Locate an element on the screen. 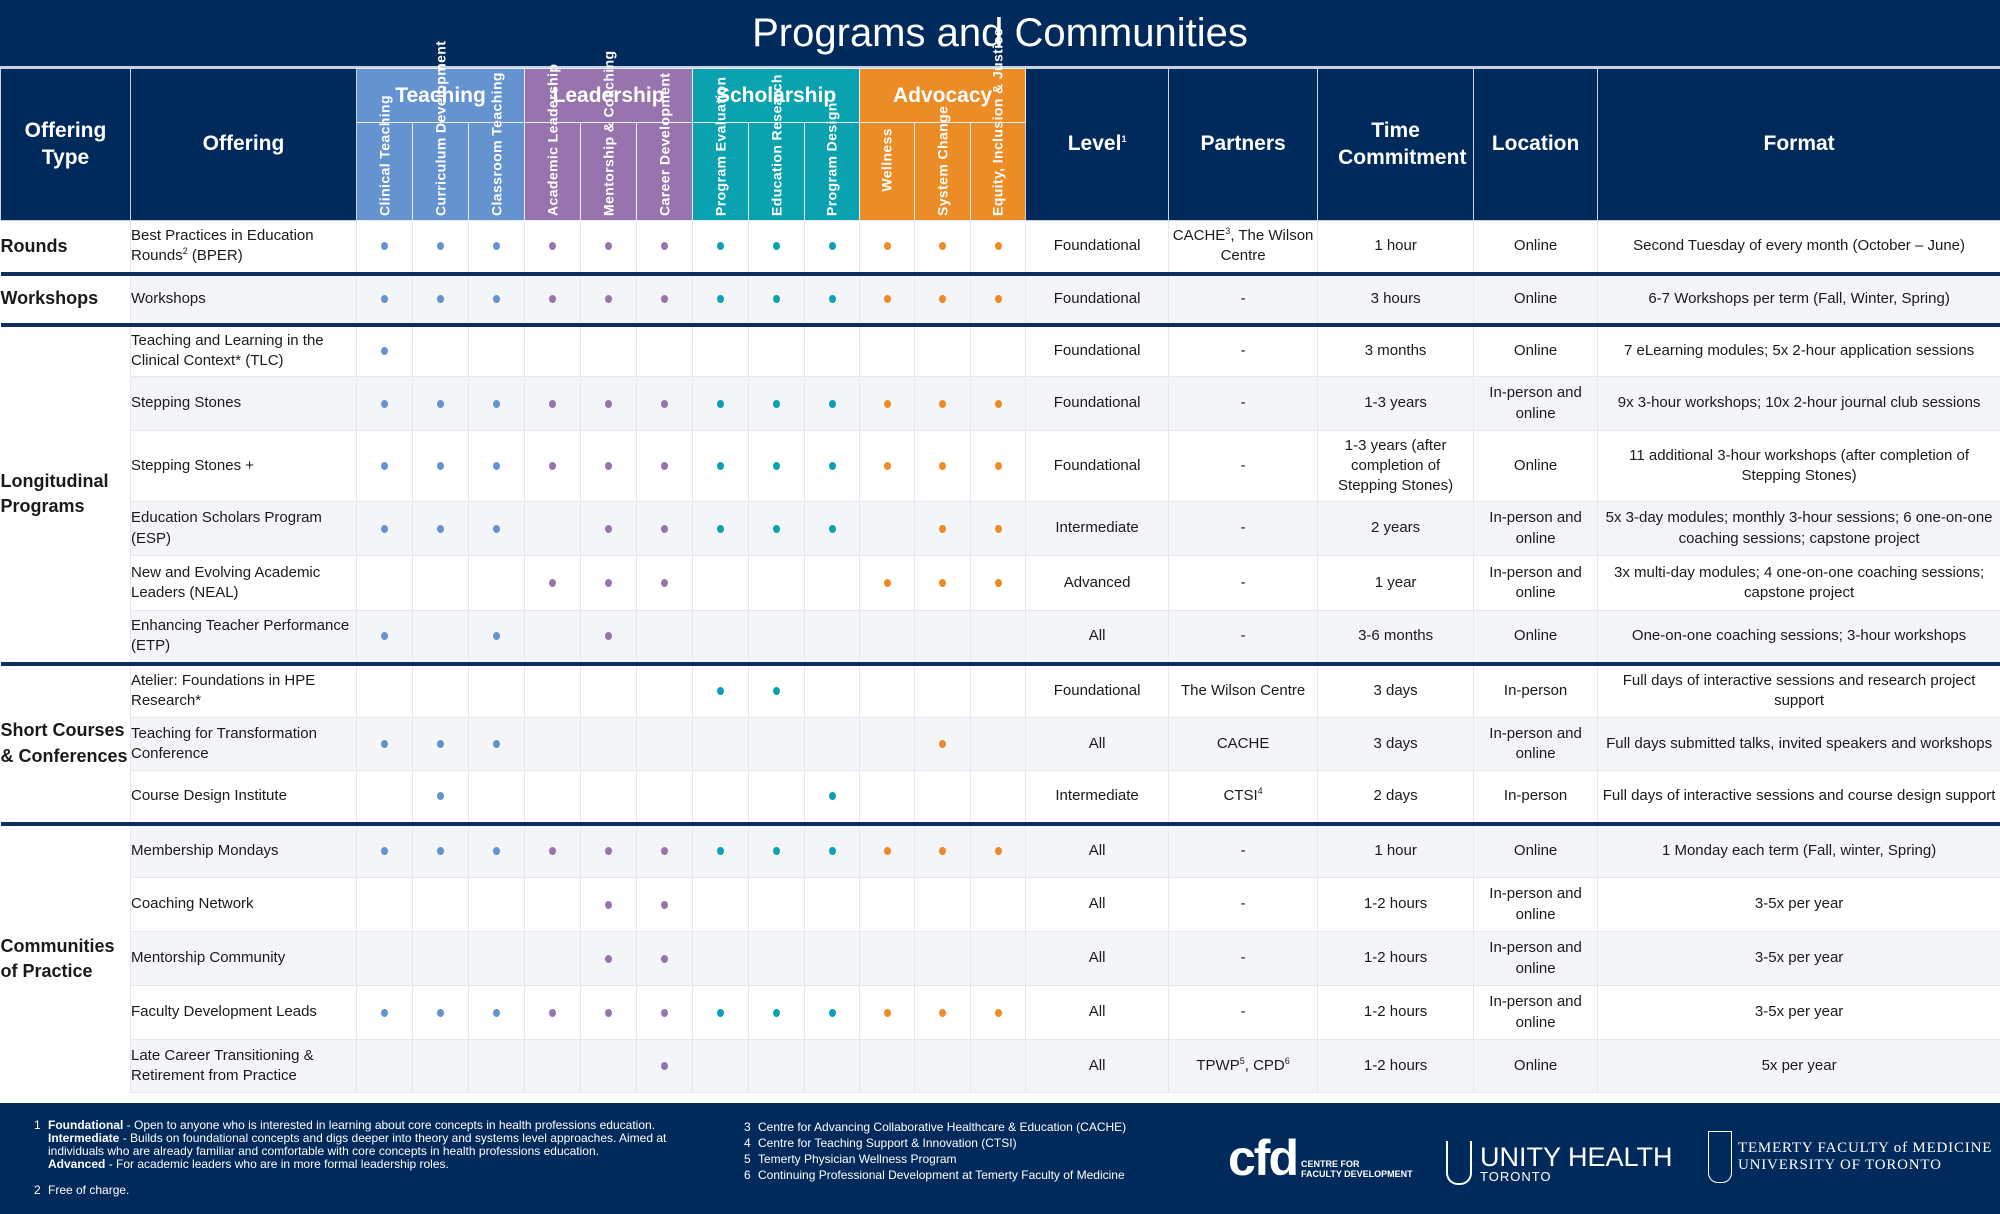  location-cell: Online is located at coordinates (1536, 849).